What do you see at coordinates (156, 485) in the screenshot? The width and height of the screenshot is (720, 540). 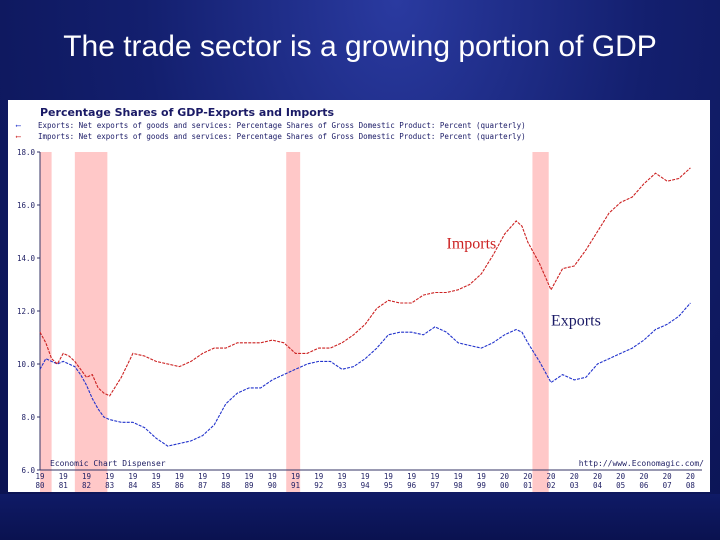 I see `x-tick-label: 85` at bounding box center [156, 485].